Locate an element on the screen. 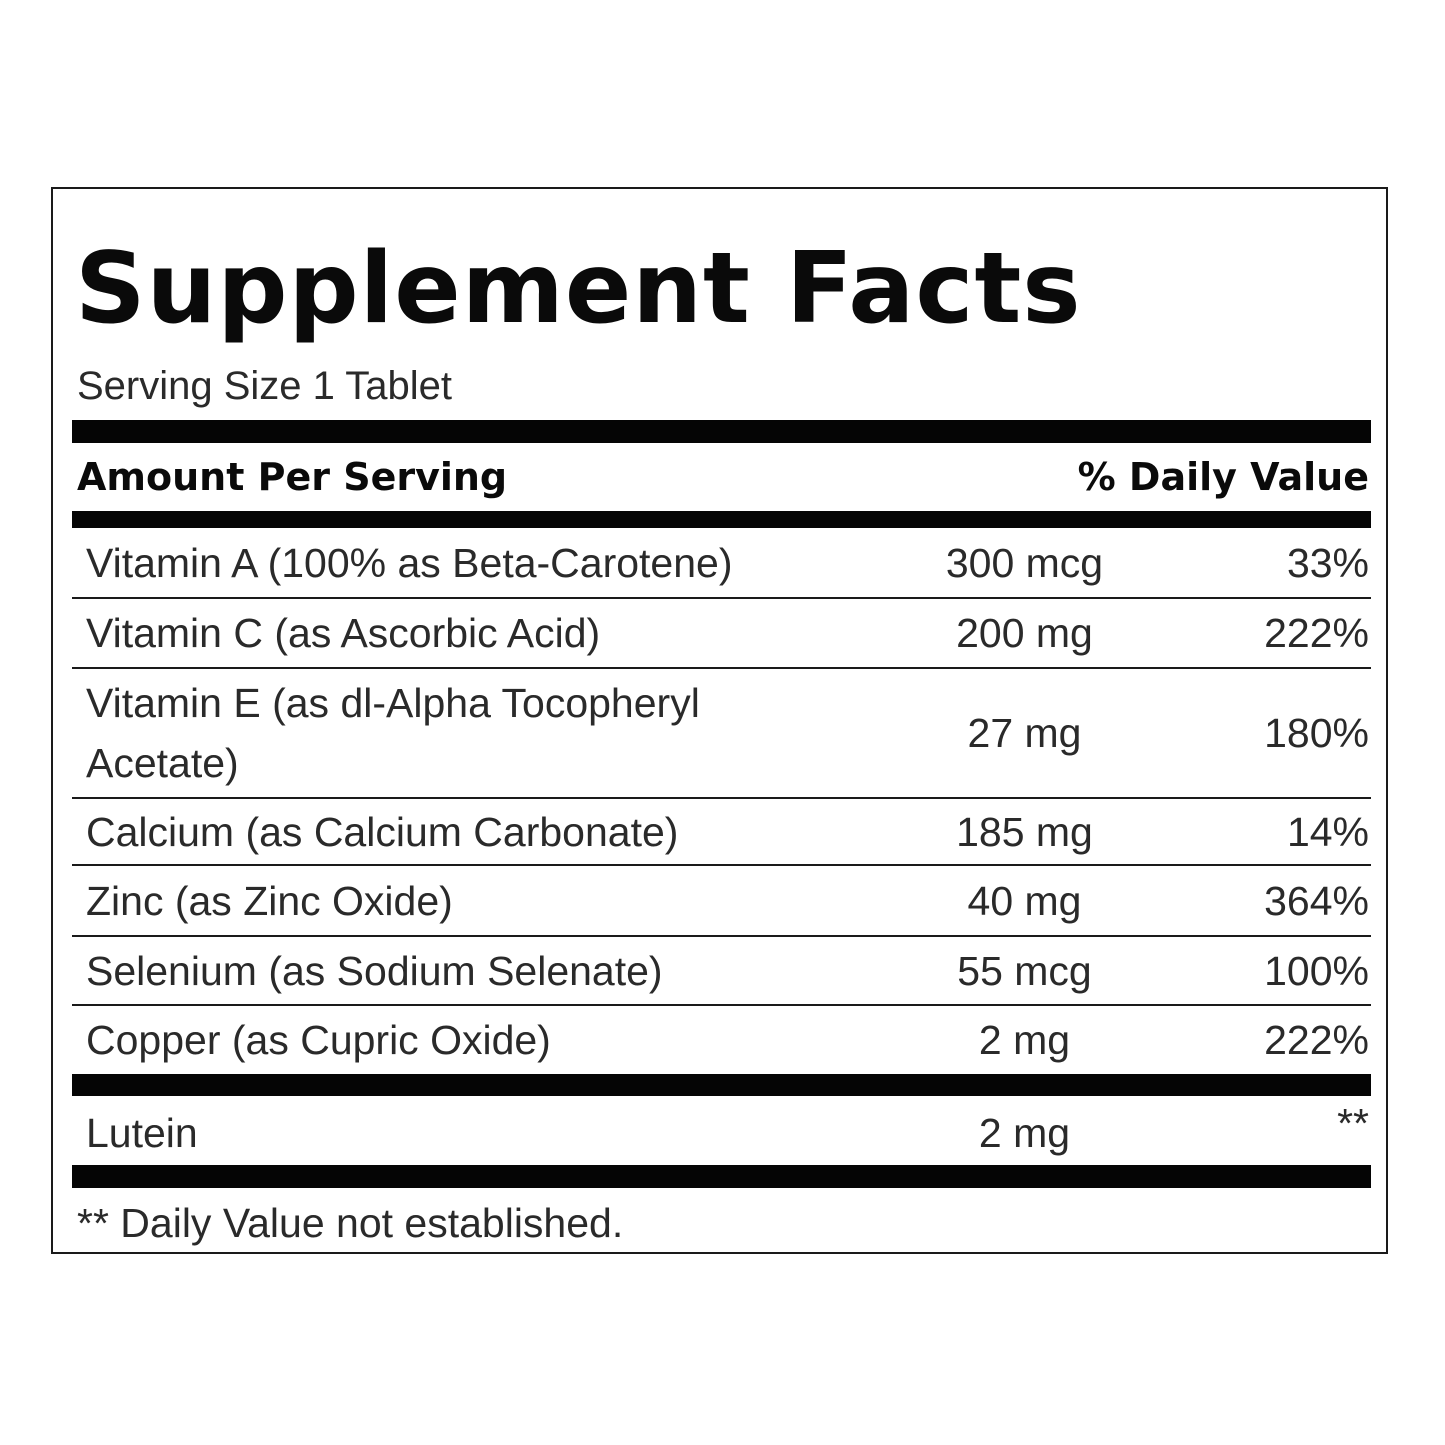 This screenshot has height=1445, width=1445. thick-divider-other is located at coordinates (721, 1085).